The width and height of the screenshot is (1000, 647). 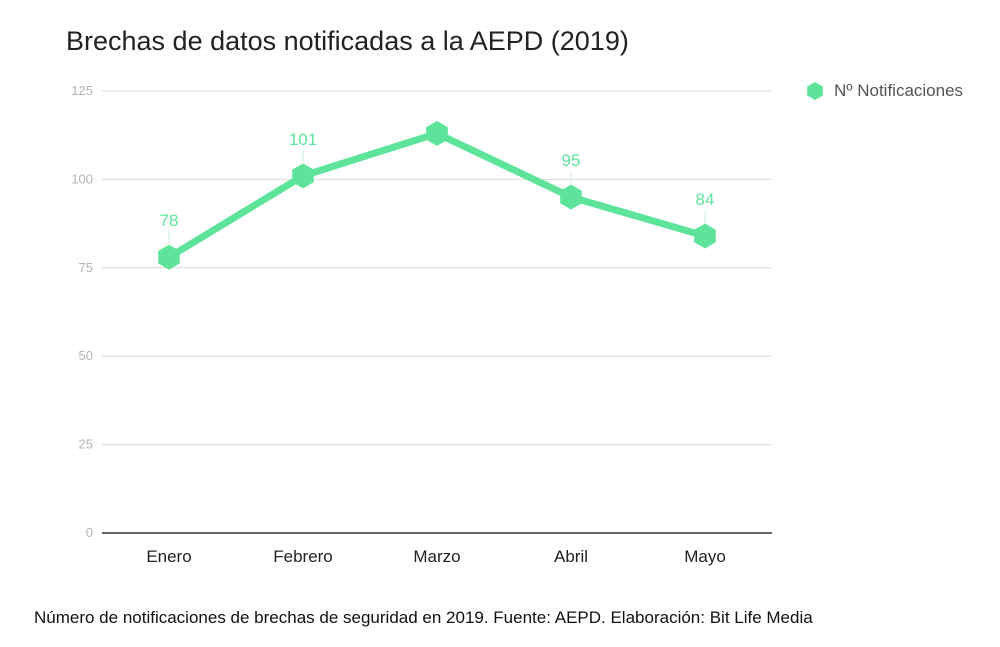 I want to click on legend-marker, so click(x=815, y=91).